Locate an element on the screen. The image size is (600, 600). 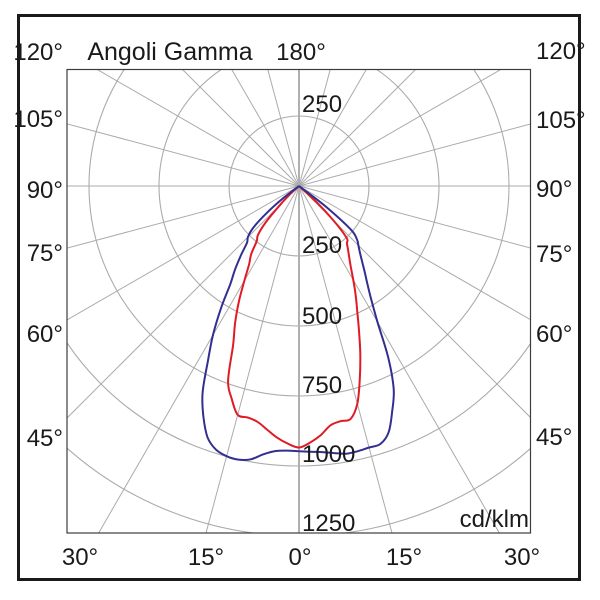
left-angle-label-105: 105° is located at coordinates (38, 119).